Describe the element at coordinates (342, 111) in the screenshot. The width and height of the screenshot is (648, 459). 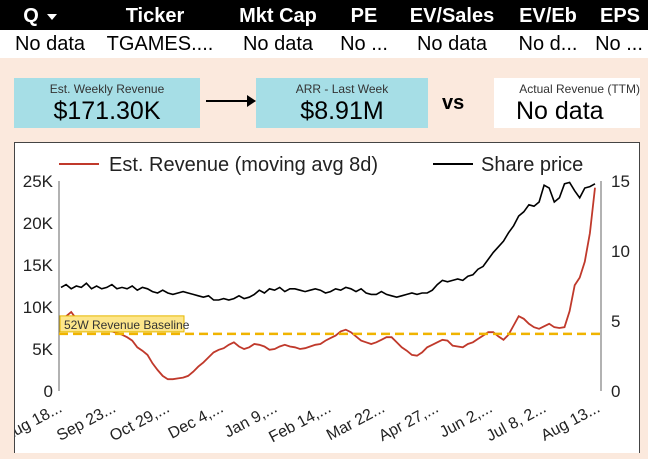
I see `kpi-arr-value: $8.91M` at that location.